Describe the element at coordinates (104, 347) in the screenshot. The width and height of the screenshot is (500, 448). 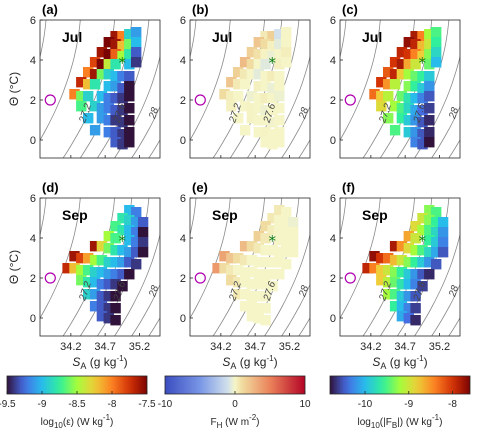
I see `x-tick-label: 34.7` at that location.